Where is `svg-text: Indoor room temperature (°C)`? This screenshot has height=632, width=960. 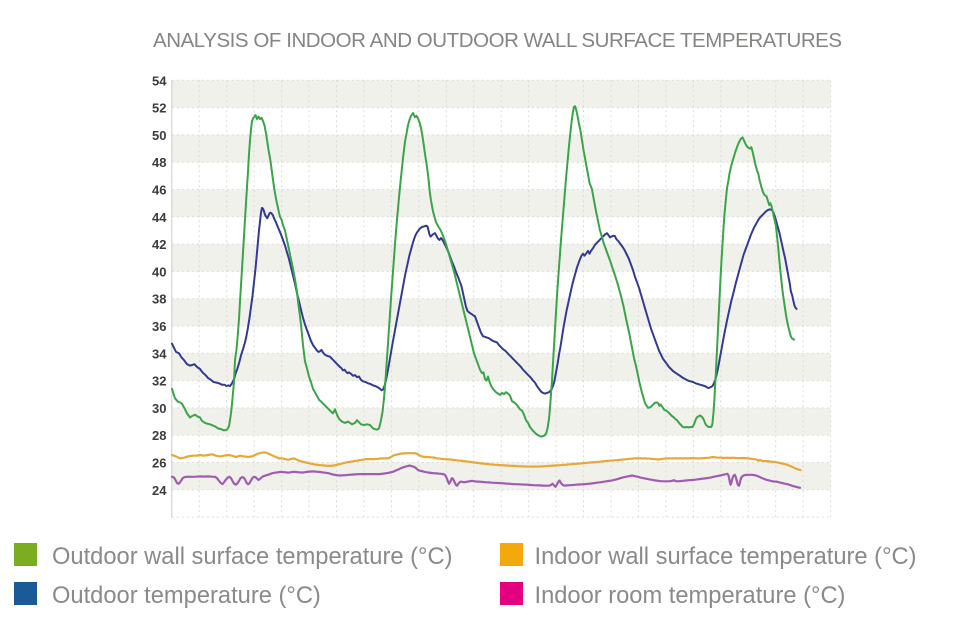 svg-text: Indoor room temperature (°C) is located at coordinates (690, 596).